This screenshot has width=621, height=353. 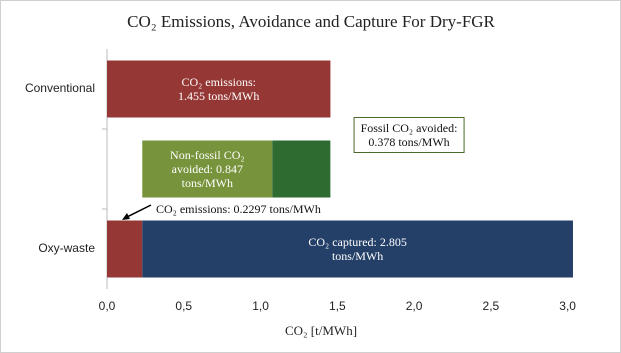 What do you see at coordinates (66, 248) in the screenshot?
I see `y-tick-label: Oxy-waste` at bounding box center [66, 248].